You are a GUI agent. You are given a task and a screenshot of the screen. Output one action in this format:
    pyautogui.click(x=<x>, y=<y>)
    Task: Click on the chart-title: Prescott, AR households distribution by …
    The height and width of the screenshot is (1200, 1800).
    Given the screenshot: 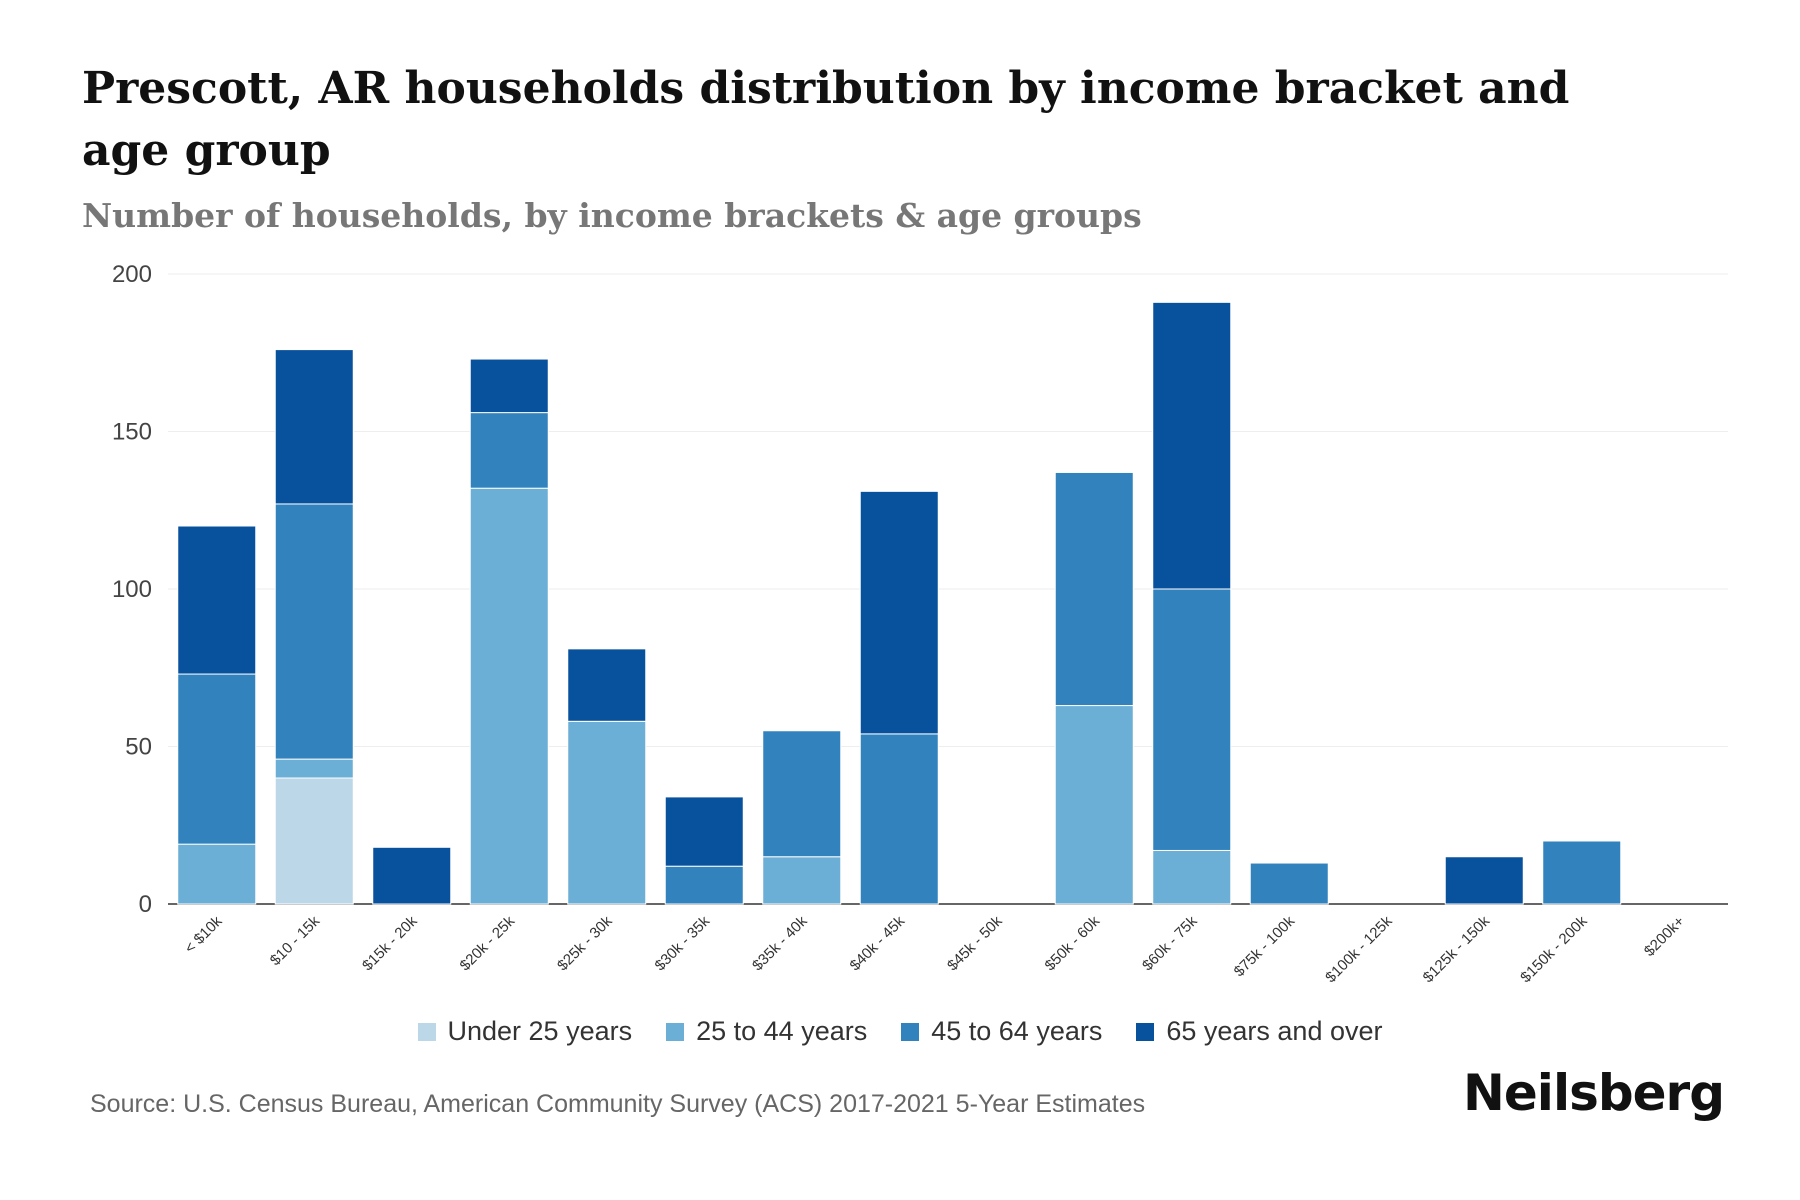 What is the action you would take?
    pyautogui.click(x=826, y=119)
    